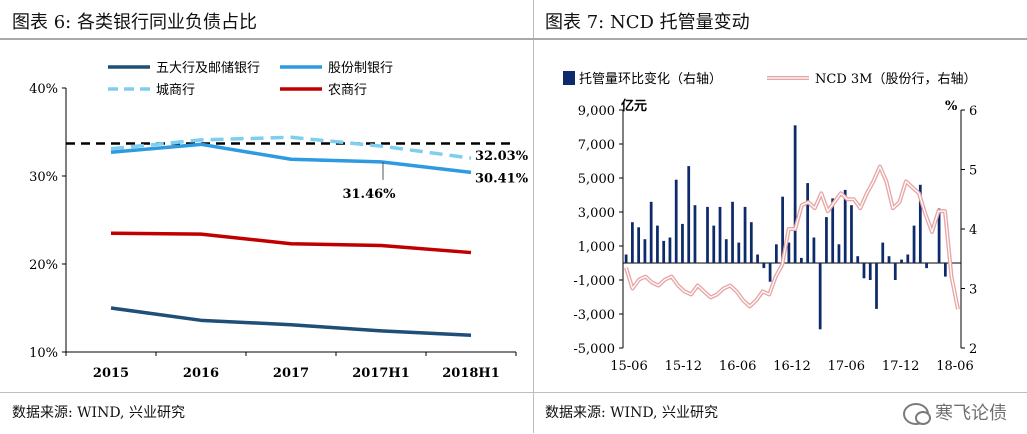 This screenshot has height=434, width=1027. What do you see at coordinates (683, 366) in the screenshot?
I see `x-tick-label: 15-12` at bounding box center [683, 366].